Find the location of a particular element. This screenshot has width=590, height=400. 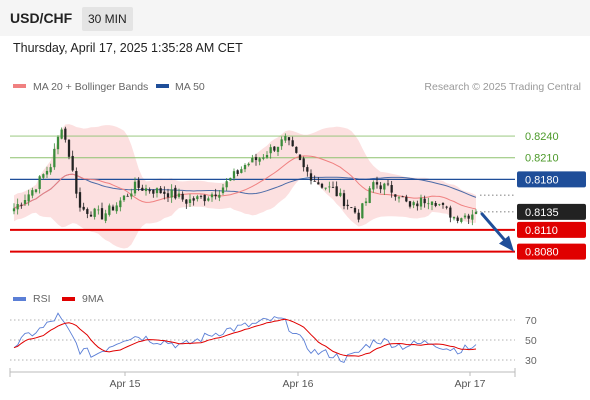

forecast-arrow-head is located at coordinates (506, 243).